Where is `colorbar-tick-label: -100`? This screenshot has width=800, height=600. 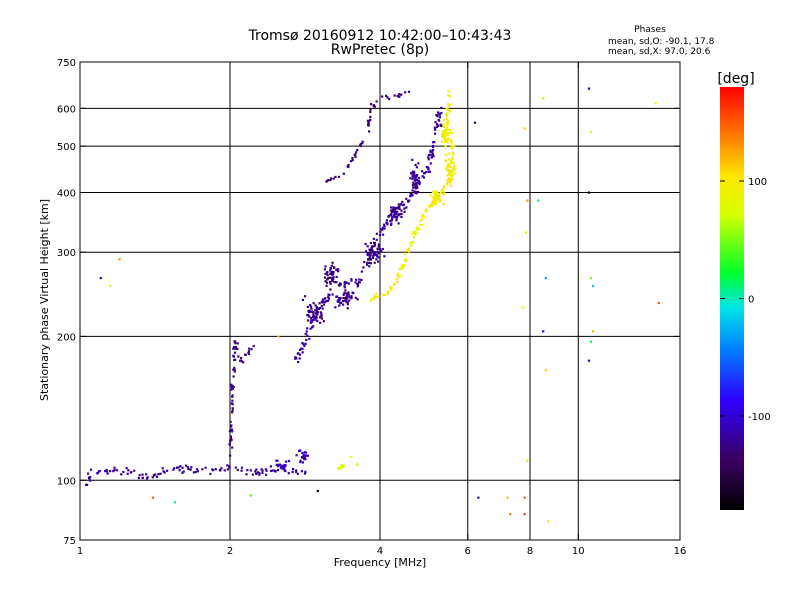 colorbar-tick-label: -100 is located at coordinates (759, 417).